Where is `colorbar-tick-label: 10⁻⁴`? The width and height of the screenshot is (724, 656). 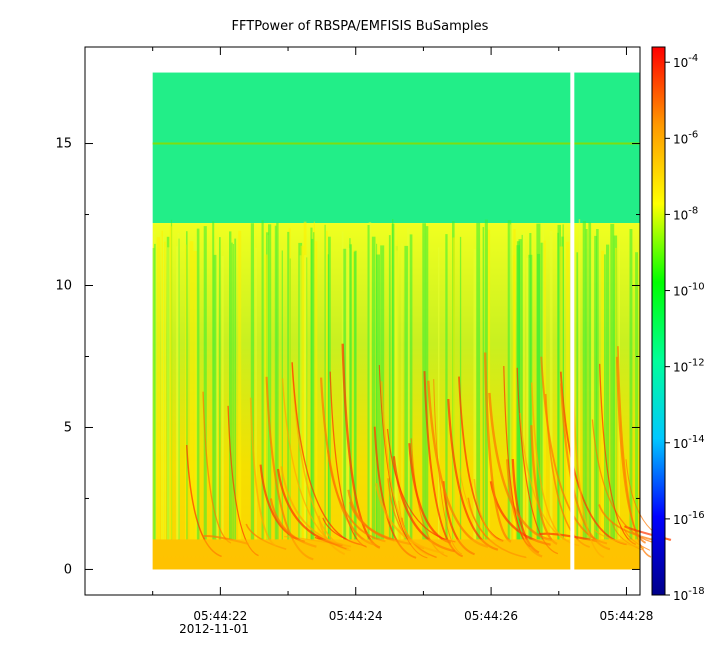 colorbar-tick-label: 10⁻⁴ is located at coordinates (685, 61).